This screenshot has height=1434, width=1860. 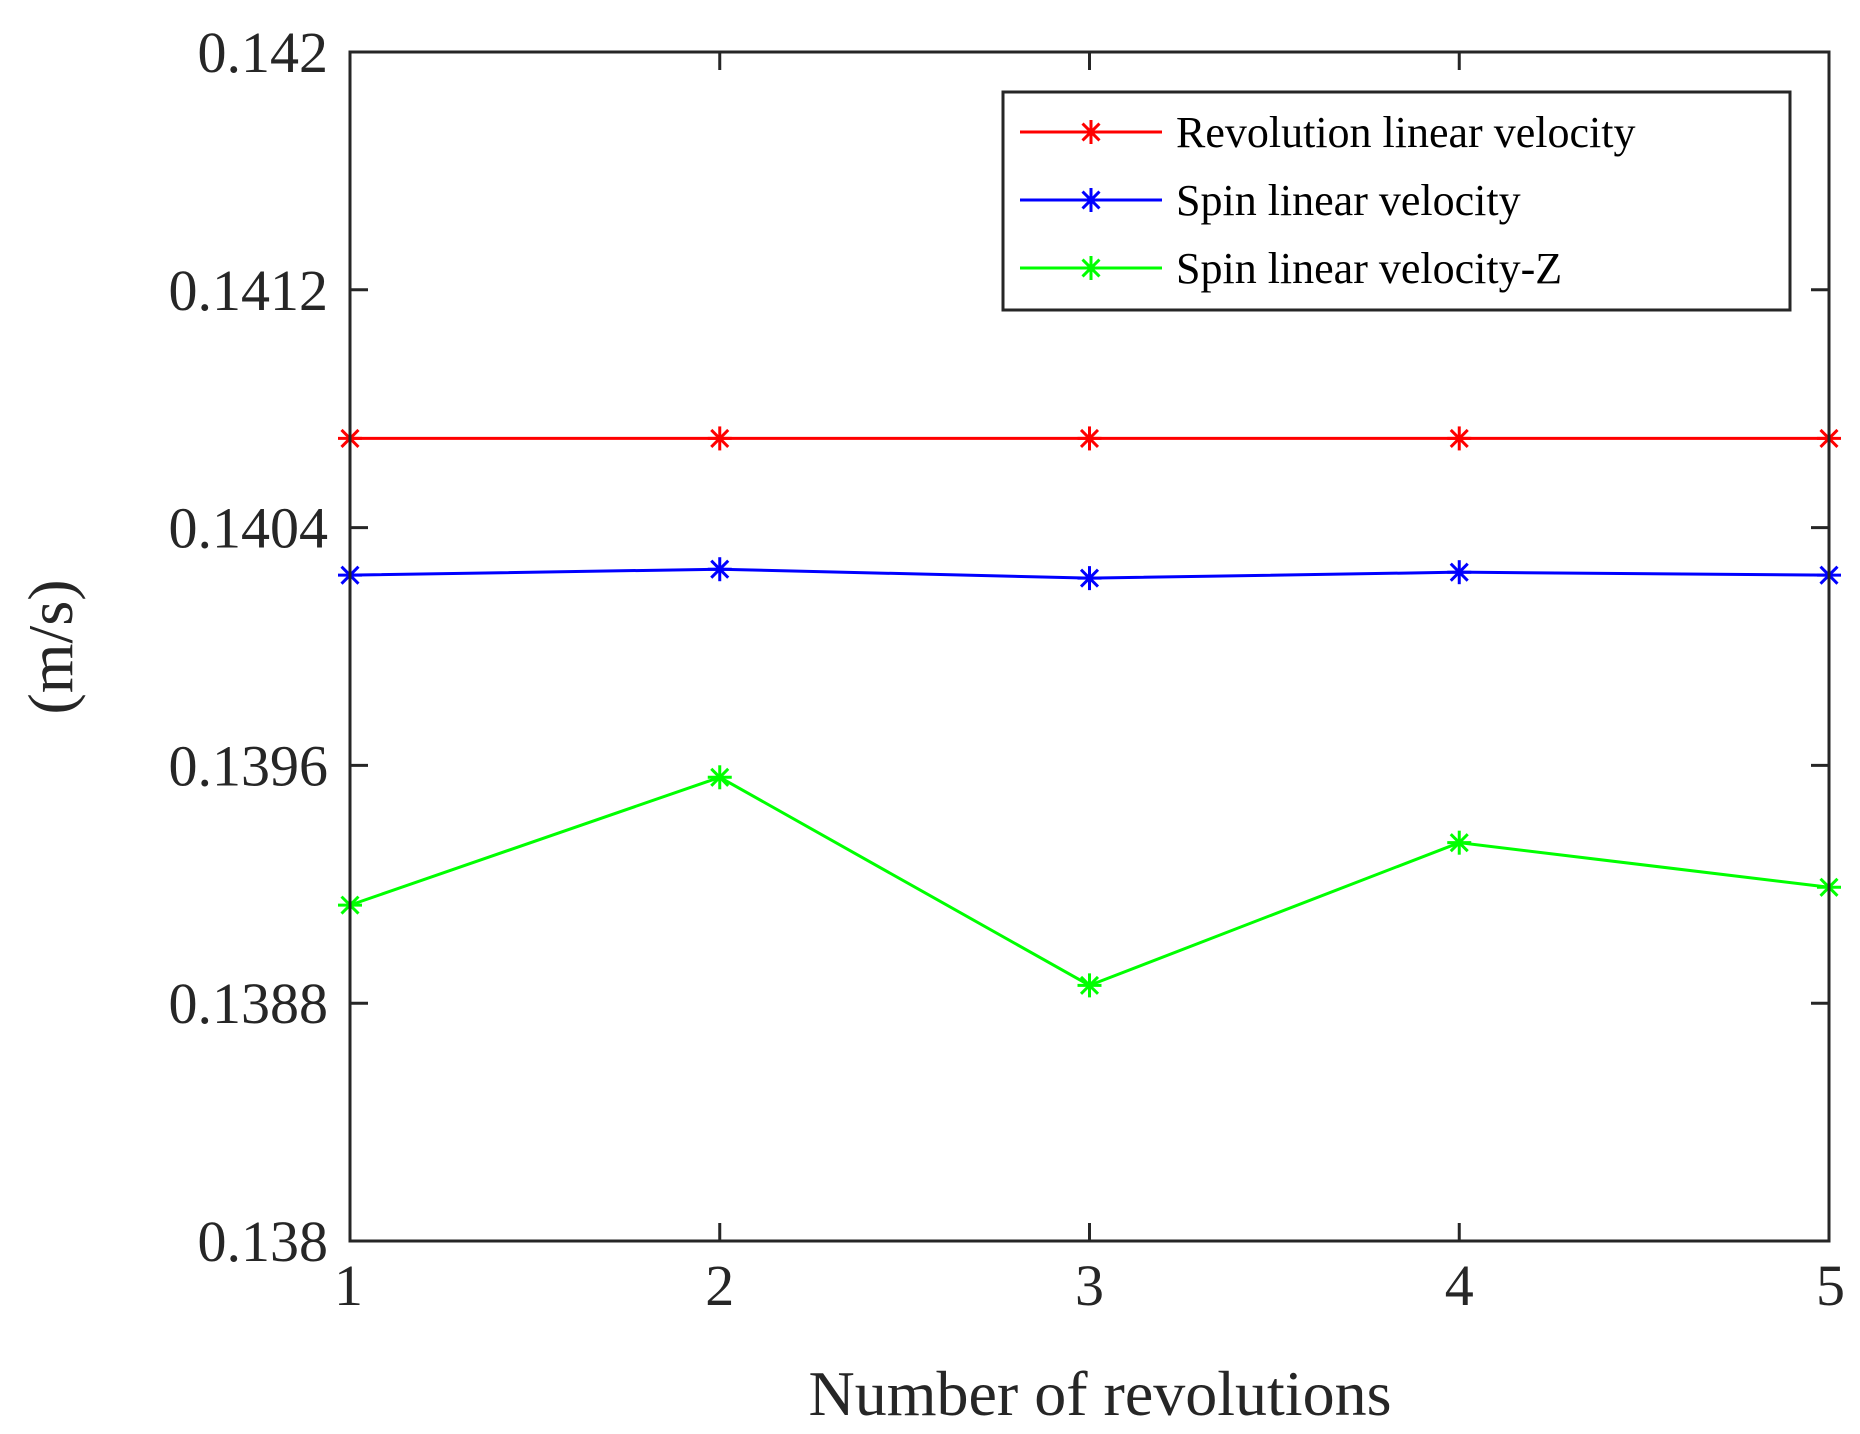 I want to click on x-tick-label: 2, so click(x=719, y=1285).